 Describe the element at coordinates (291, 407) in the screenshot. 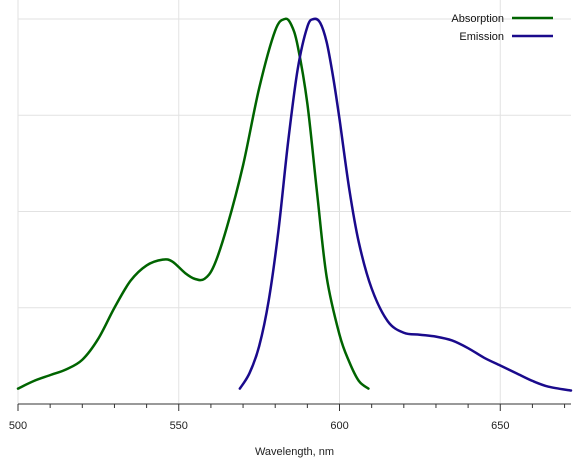

I see `x-axis-ticks` at that location.